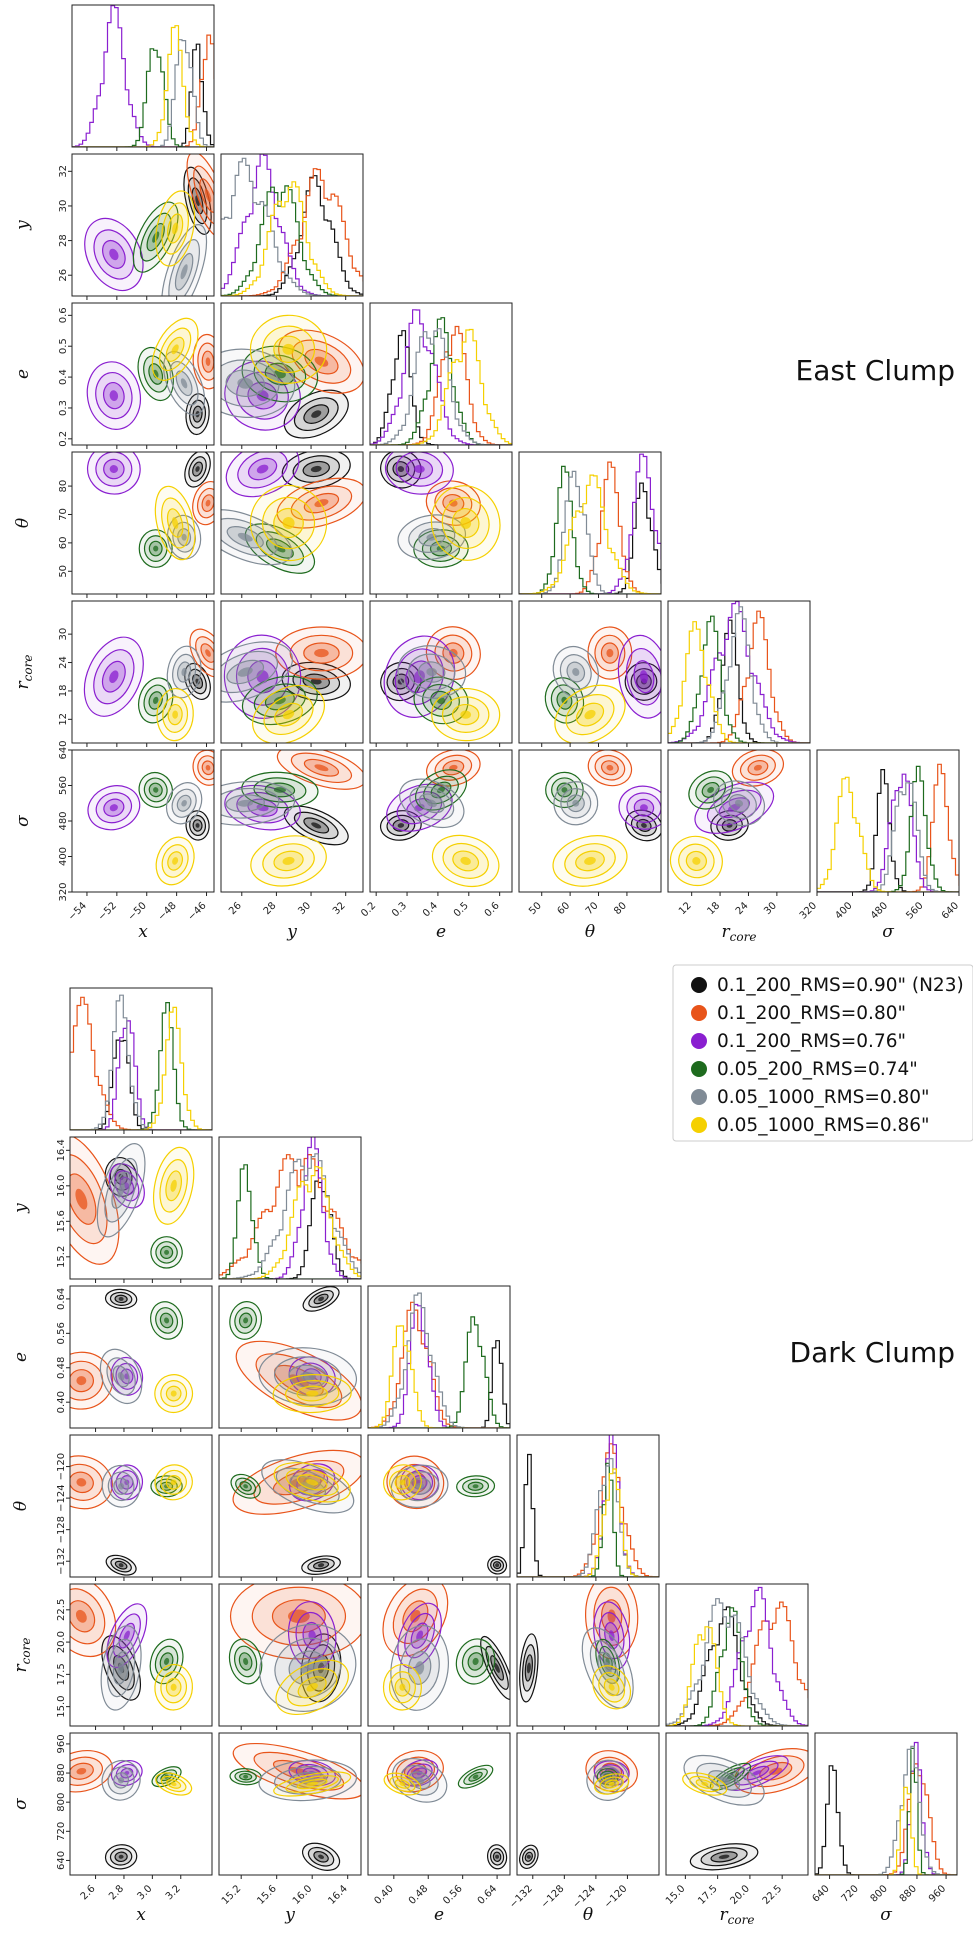 The image size is (973, 1937). I want to click on legend-entry: 0.1_200_RMS=0.90" (N23), so click(827, 985).